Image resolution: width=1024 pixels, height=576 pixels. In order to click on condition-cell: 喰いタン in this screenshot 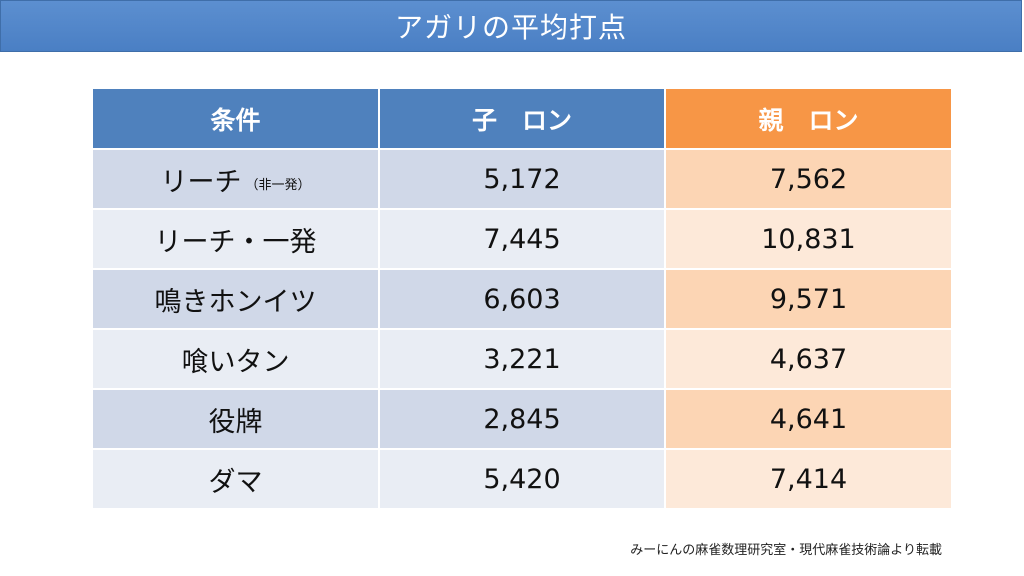, I will do `click(236, 358)`.